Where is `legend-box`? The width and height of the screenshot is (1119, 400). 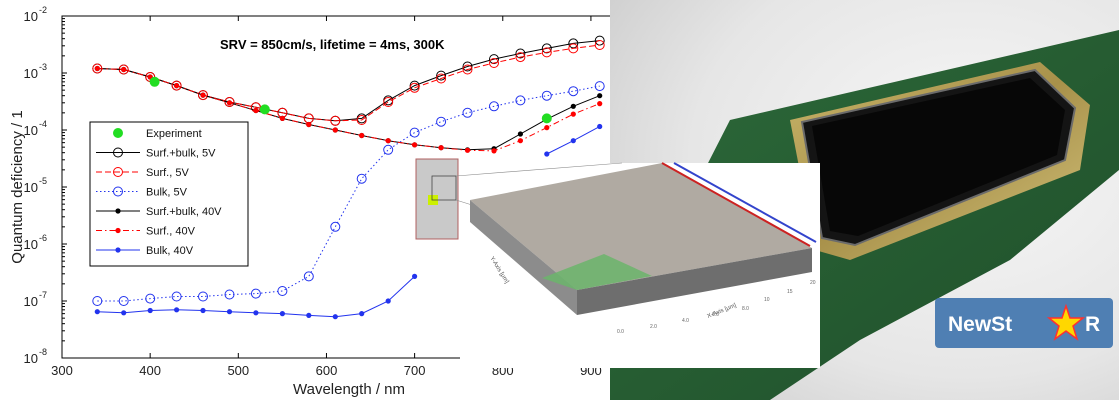 legend-box is located at coordinates (169, 194).